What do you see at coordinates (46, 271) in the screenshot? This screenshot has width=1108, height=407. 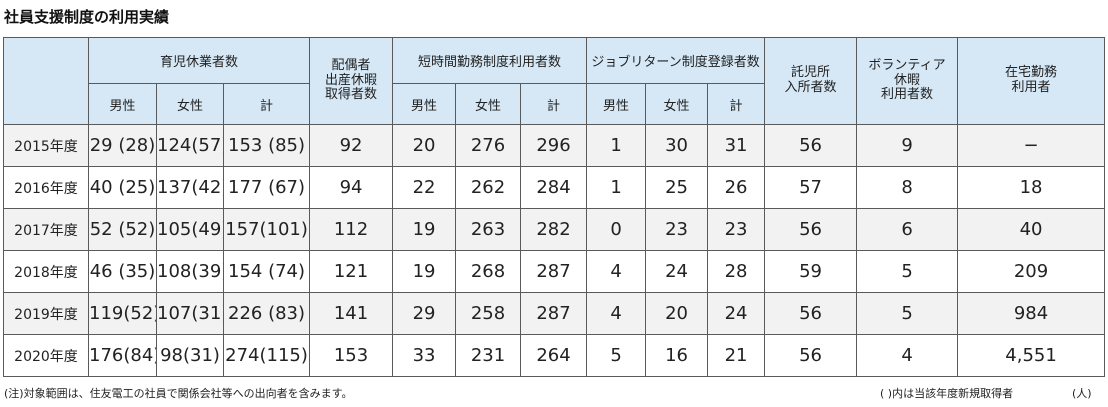 I see `year-cell: 2018年度` at bounding box center [46, 271].